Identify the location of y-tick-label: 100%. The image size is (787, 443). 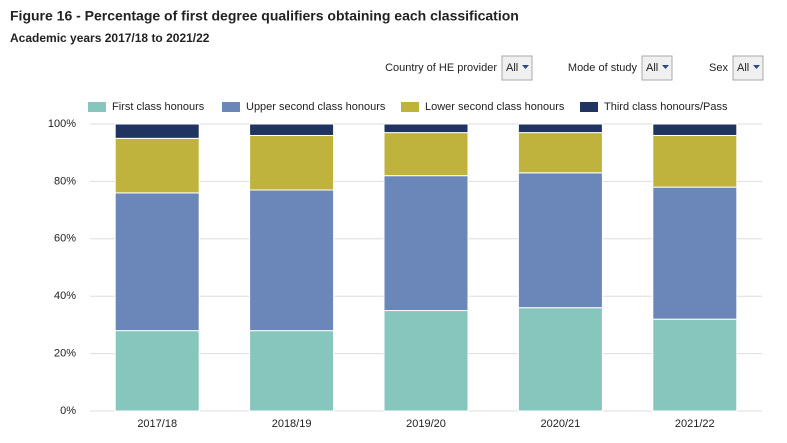
(62, 124).